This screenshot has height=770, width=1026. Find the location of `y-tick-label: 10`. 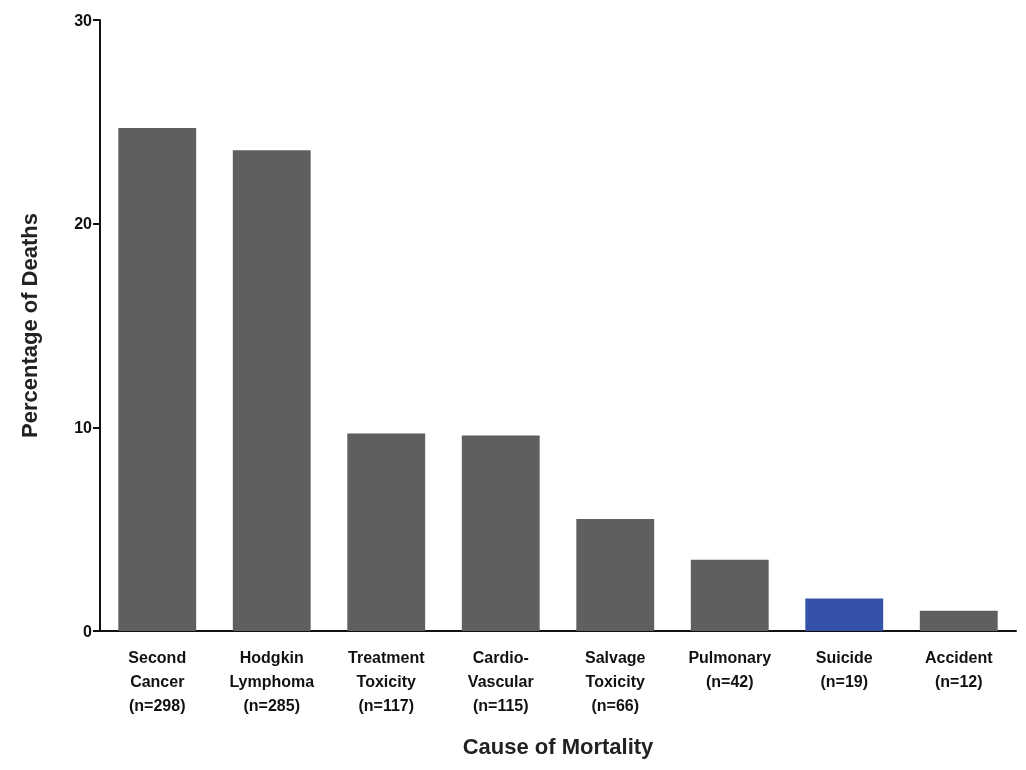

y-tick-label: 10 is located at coordinates (83, 427).